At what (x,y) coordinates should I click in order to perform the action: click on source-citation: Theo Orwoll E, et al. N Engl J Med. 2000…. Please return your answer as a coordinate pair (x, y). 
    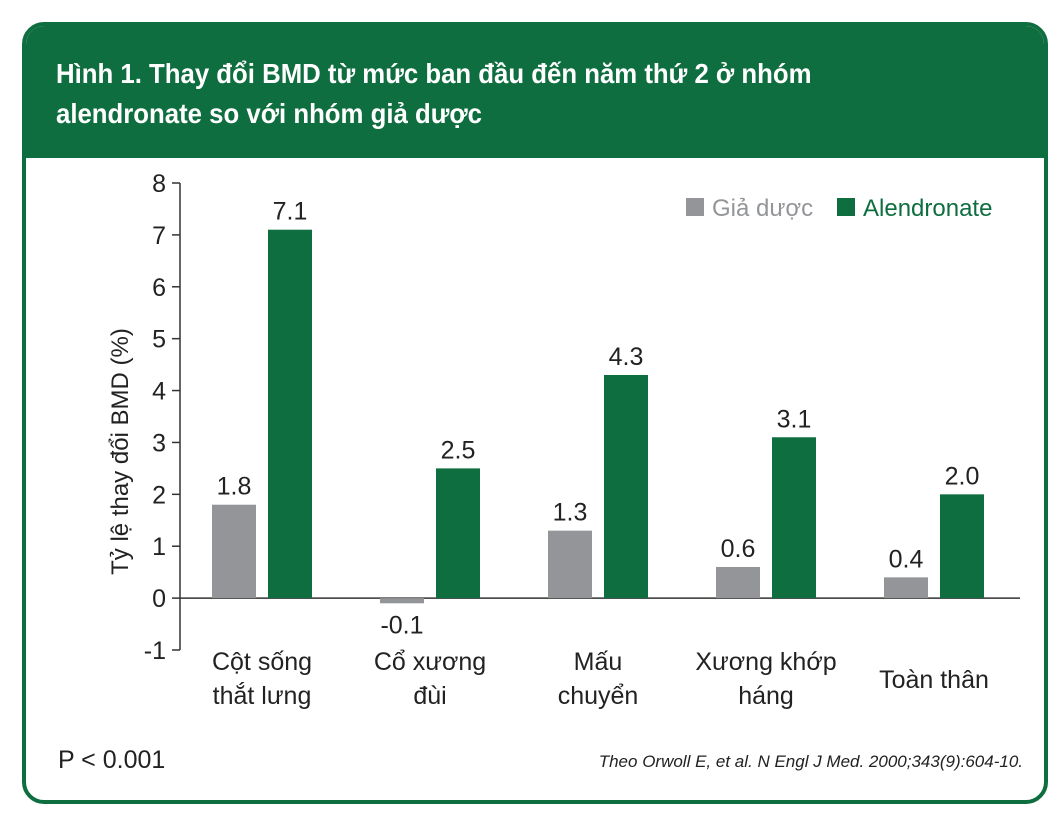
    Looking at the image, I should click on (810, 761).